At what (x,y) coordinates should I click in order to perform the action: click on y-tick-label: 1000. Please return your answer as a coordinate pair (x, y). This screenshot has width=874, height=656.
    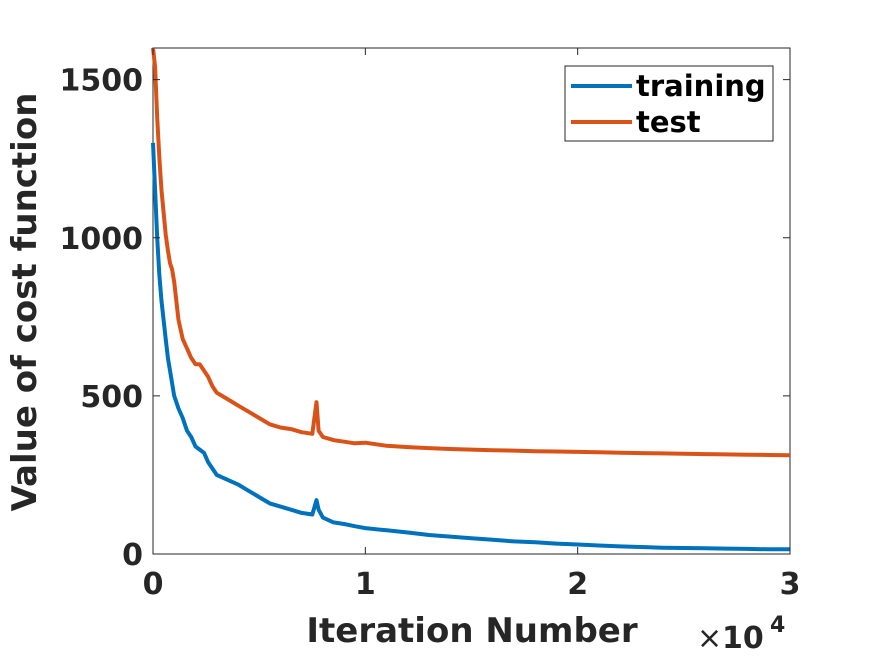
    Looking at the image, I should click on (102, 239).